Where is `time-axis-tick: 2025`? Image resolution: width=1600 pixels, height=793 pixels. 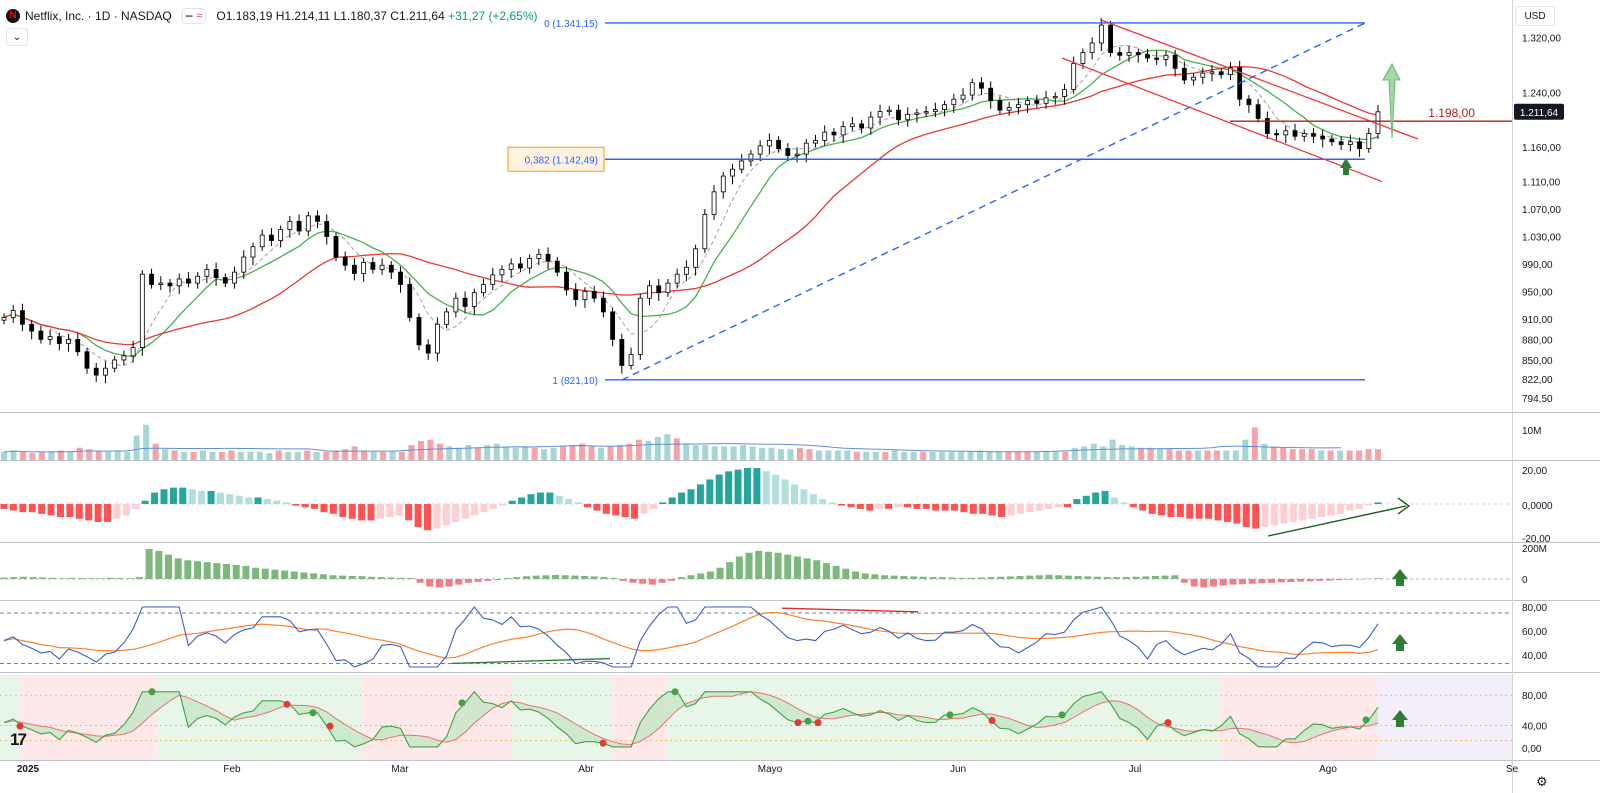 time-axis-tick: 2025 is located at coordinates (28, 769).